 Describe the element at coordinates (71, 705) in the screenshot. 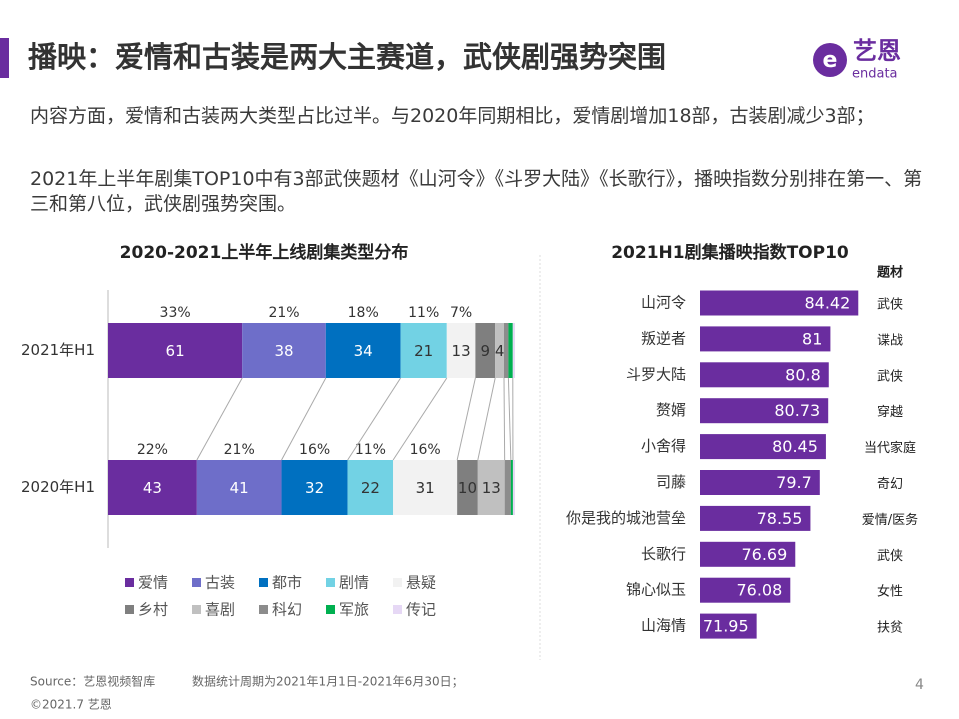

I see `copyright: ©2021.7 艺恩` at that location.